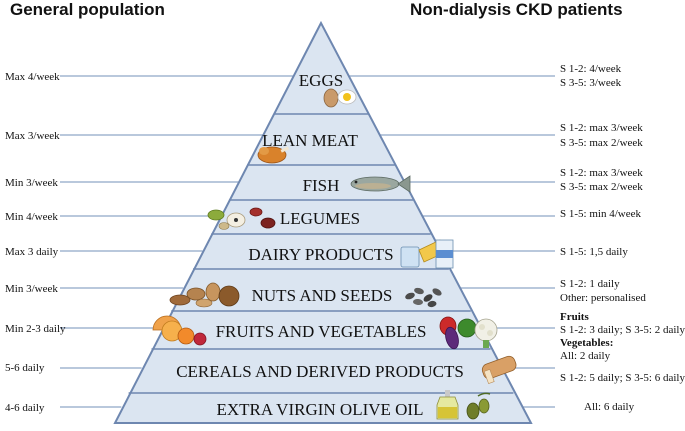  What do you see at coordinates (32, 136) in the screenshot?
I see `general-value-lean-meat: Max 3/week` at bounding box center [32, 136].